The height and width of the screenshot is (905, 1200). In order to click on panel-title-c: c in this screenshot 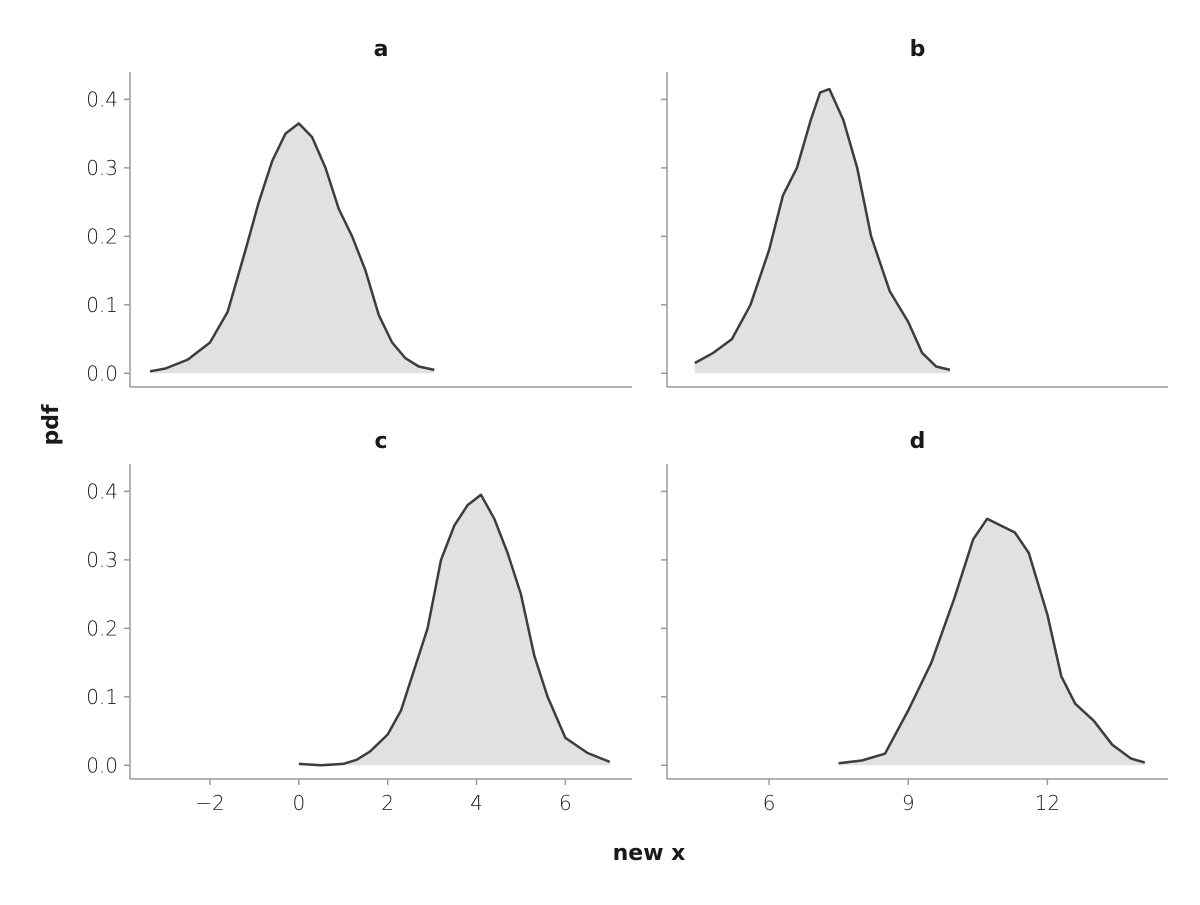, I will do `click(380, 441)`.